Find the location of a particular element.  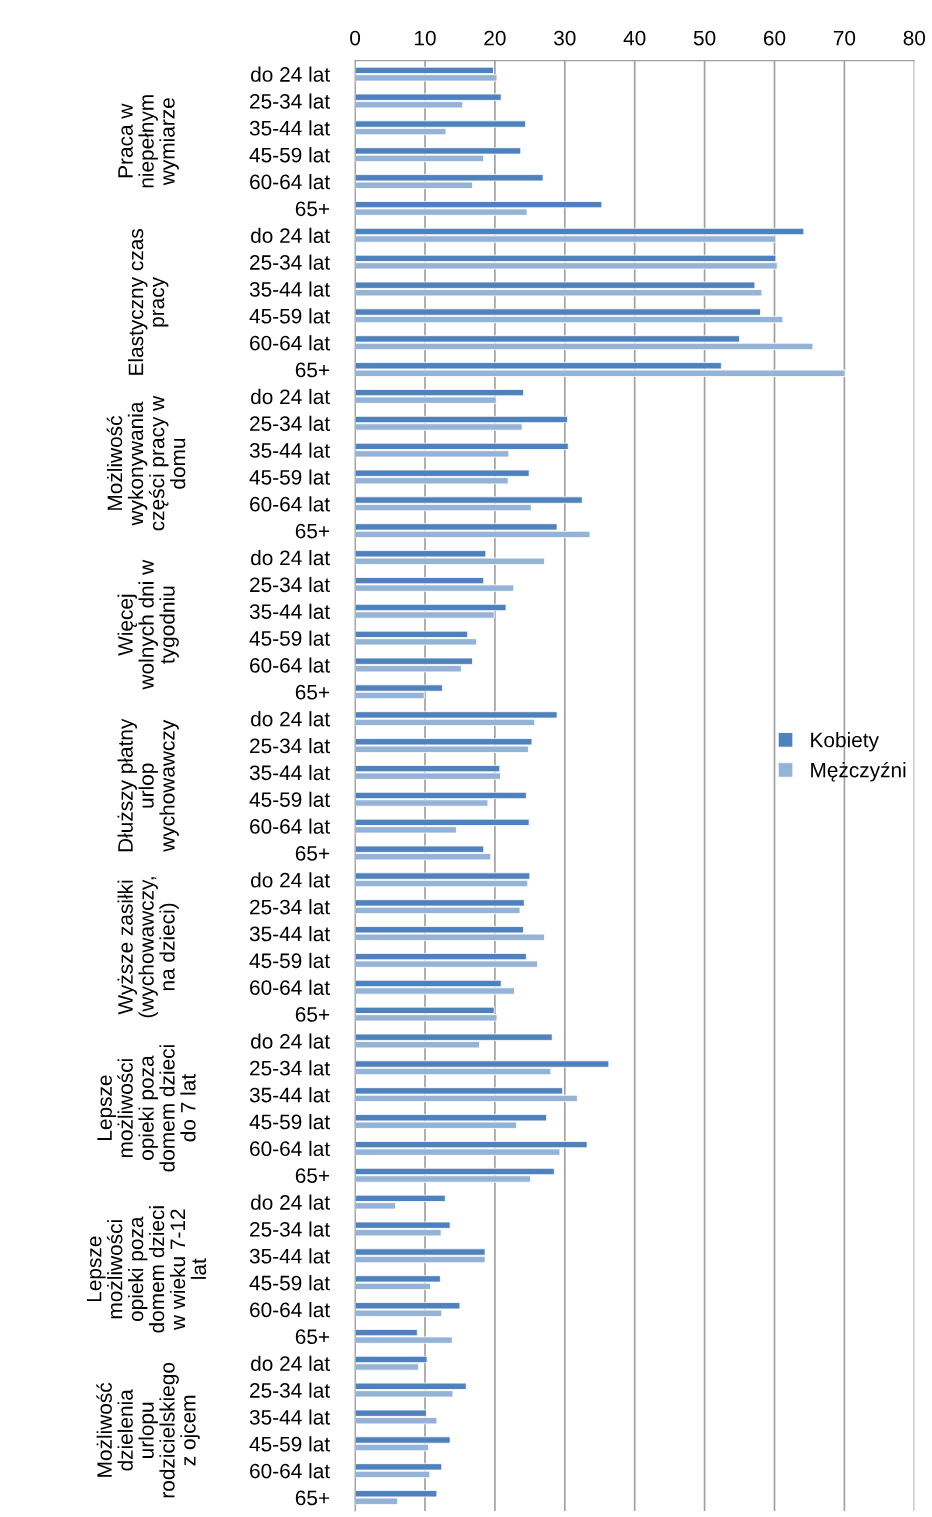

text: Dłuższy płatny urlop wychowawczy is located at coordinates (148, 785).